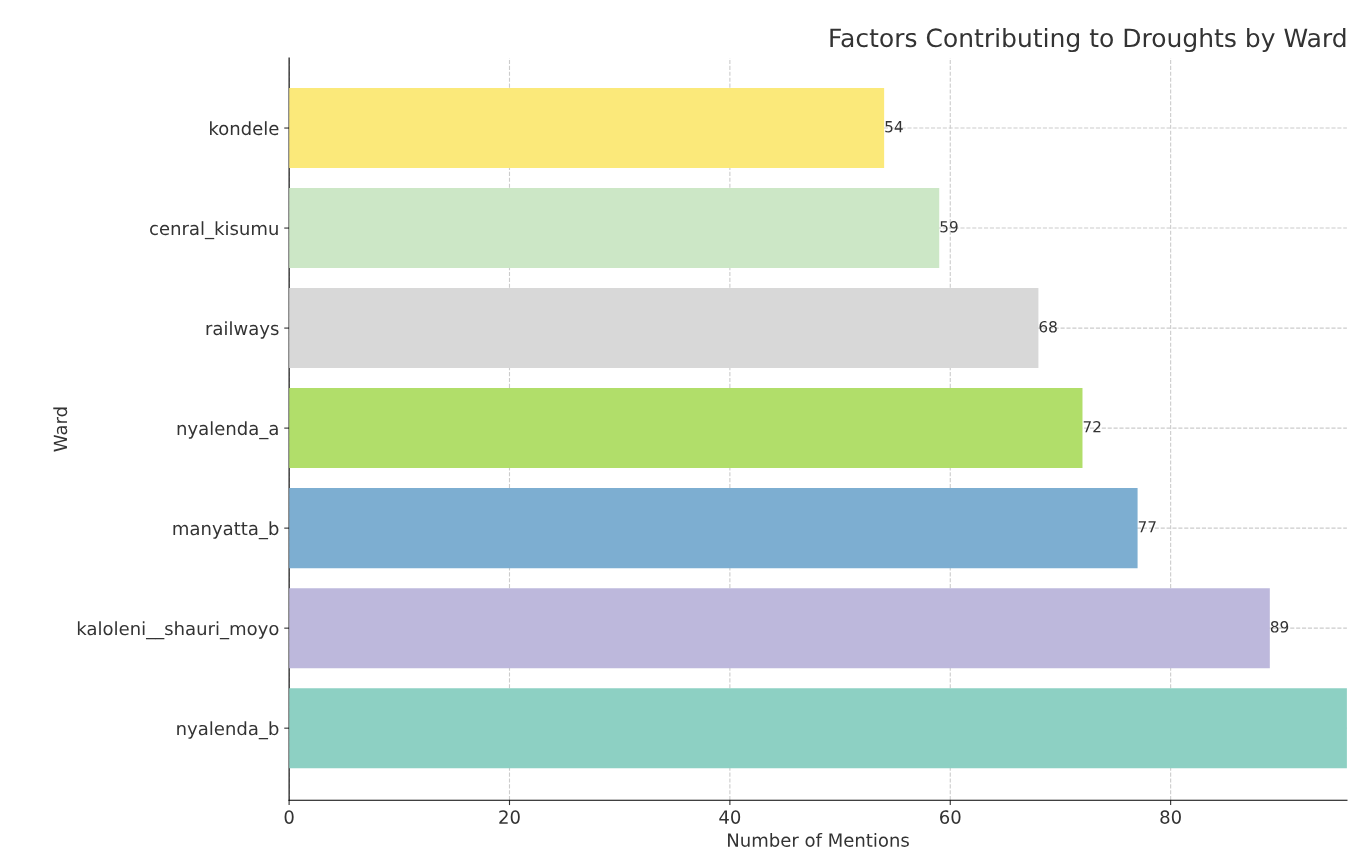  What do you see at coordinates (214, 230) in the screenshot?
I see `y-tick-label: cenral_kisumu` at bounding box center [214, 230].